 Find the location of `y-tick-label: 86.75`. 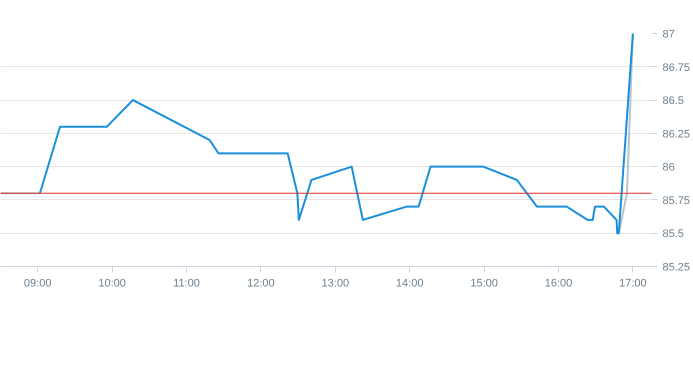

y-tick-label: 86.75 is located at coordinates (676, 68).